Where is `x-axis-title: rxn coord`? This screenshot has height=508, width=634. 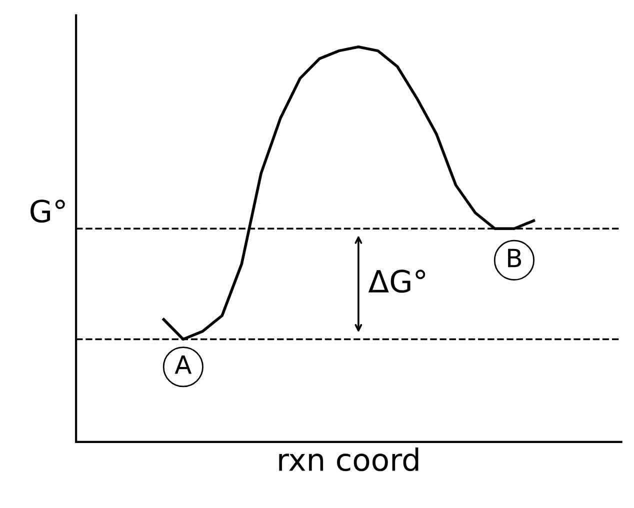
x-axis-title: rxn coord is located at coordinates (348, 460).